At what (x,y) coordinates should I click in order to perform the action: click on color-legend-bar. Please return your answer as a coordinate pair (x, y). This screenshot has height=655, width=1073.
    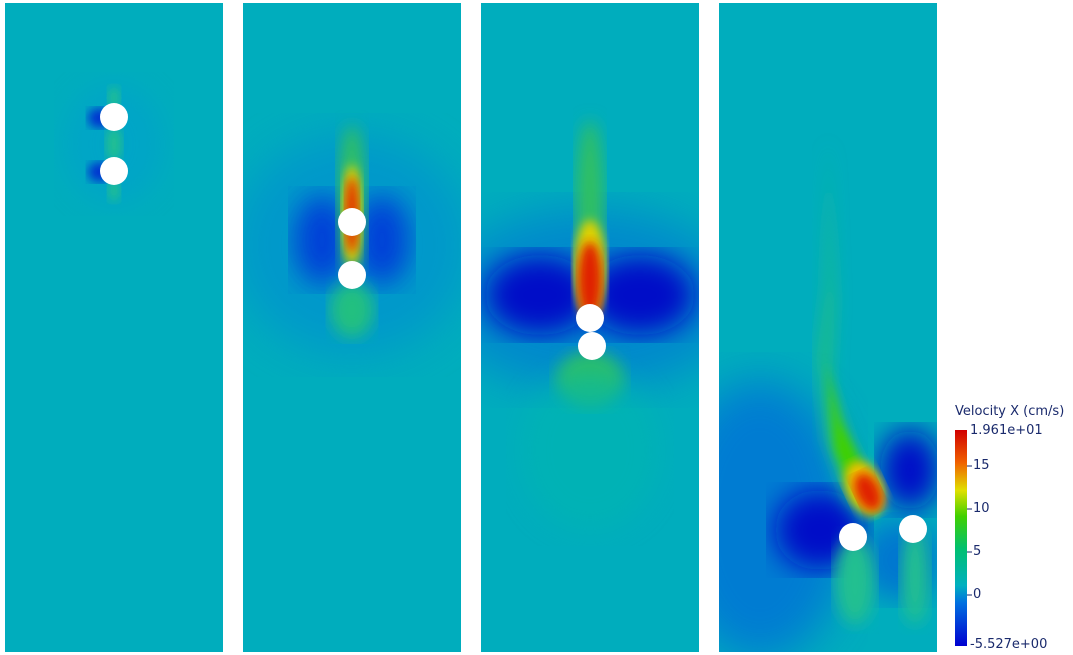
    Looking at the image, I should click on (963, 538).